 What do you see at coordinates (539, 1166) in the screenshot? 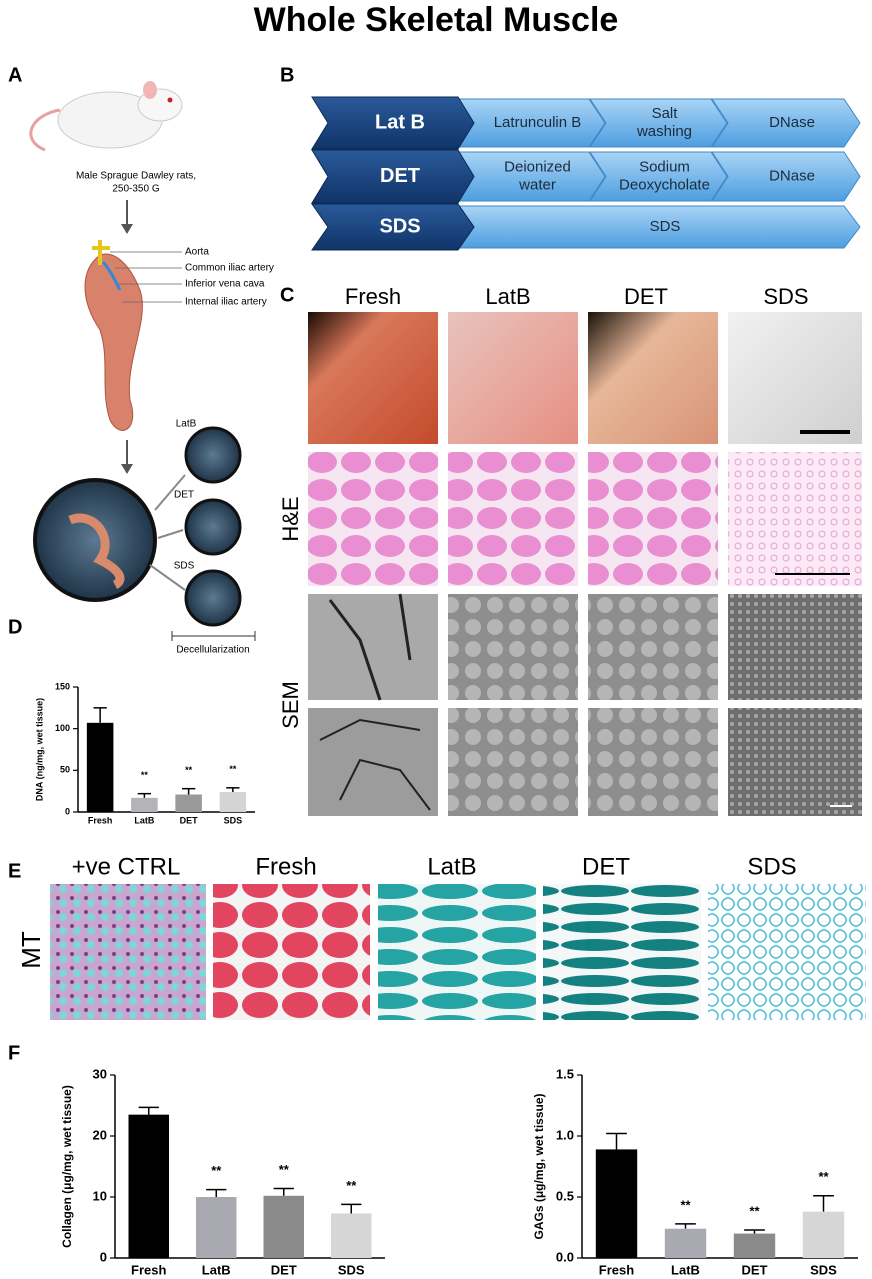
I see `y-axis-label: GAGs (μg/mg, wet tissue)` at bounding box center [539, 1166].